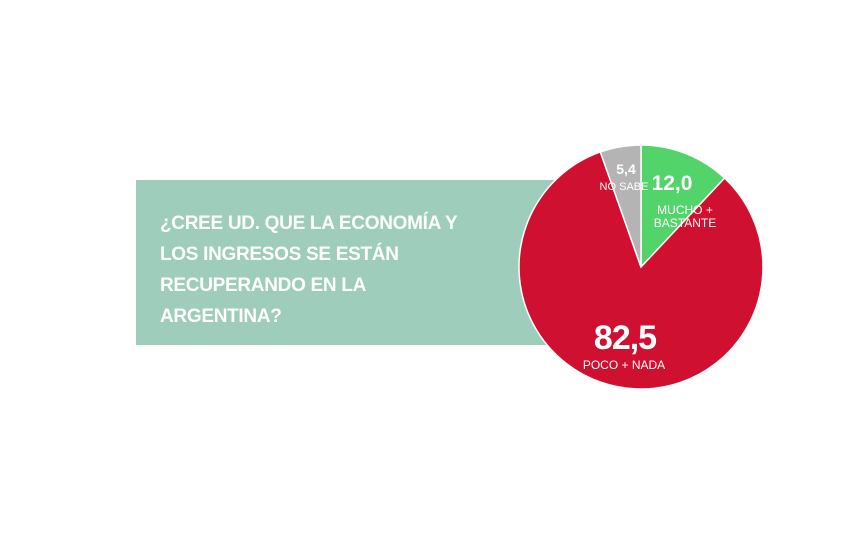 This screenshot has width=862, height=535. I want to click on category-label: POCO + NADA, so click(624, 365).